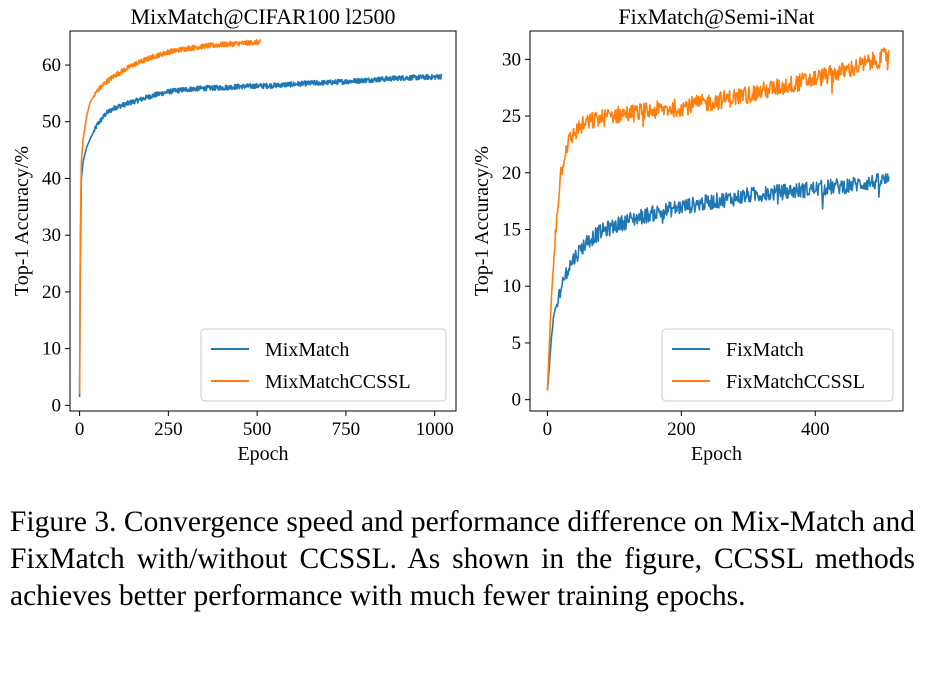 The image size is (925, 682). I want to click on chart-2-ytick-label: 5, so click(517, 343).